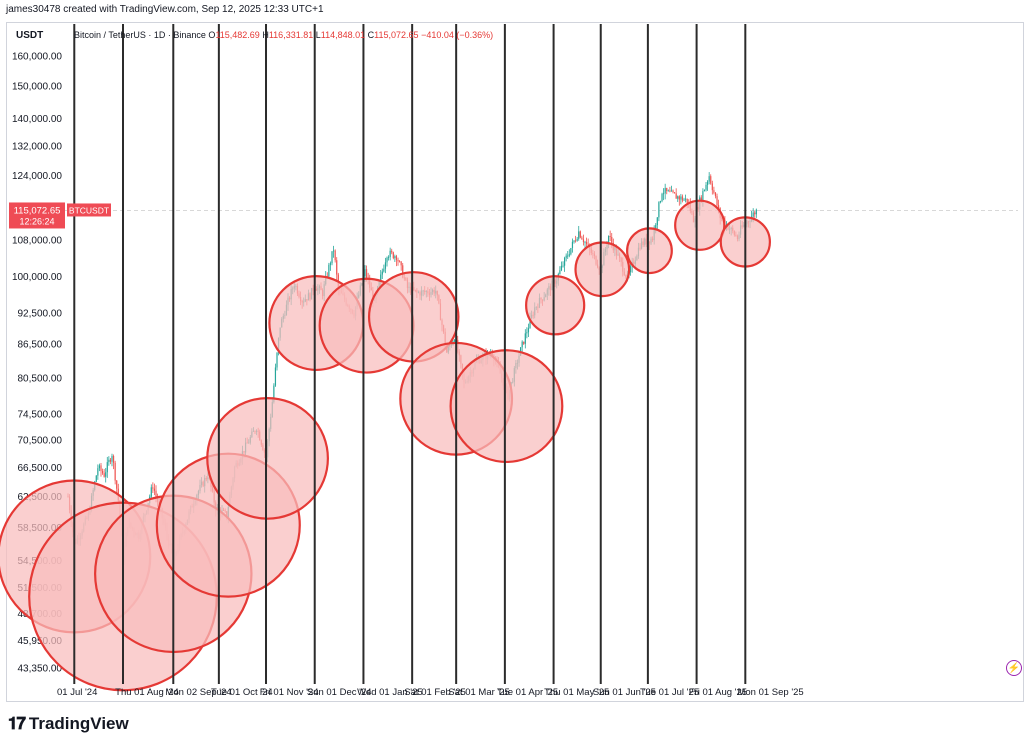  What do you see at coordinates (1014, 668) in the screenshot?
I see `lightning-icon: ⚡` at bounding box center [1014, 668].